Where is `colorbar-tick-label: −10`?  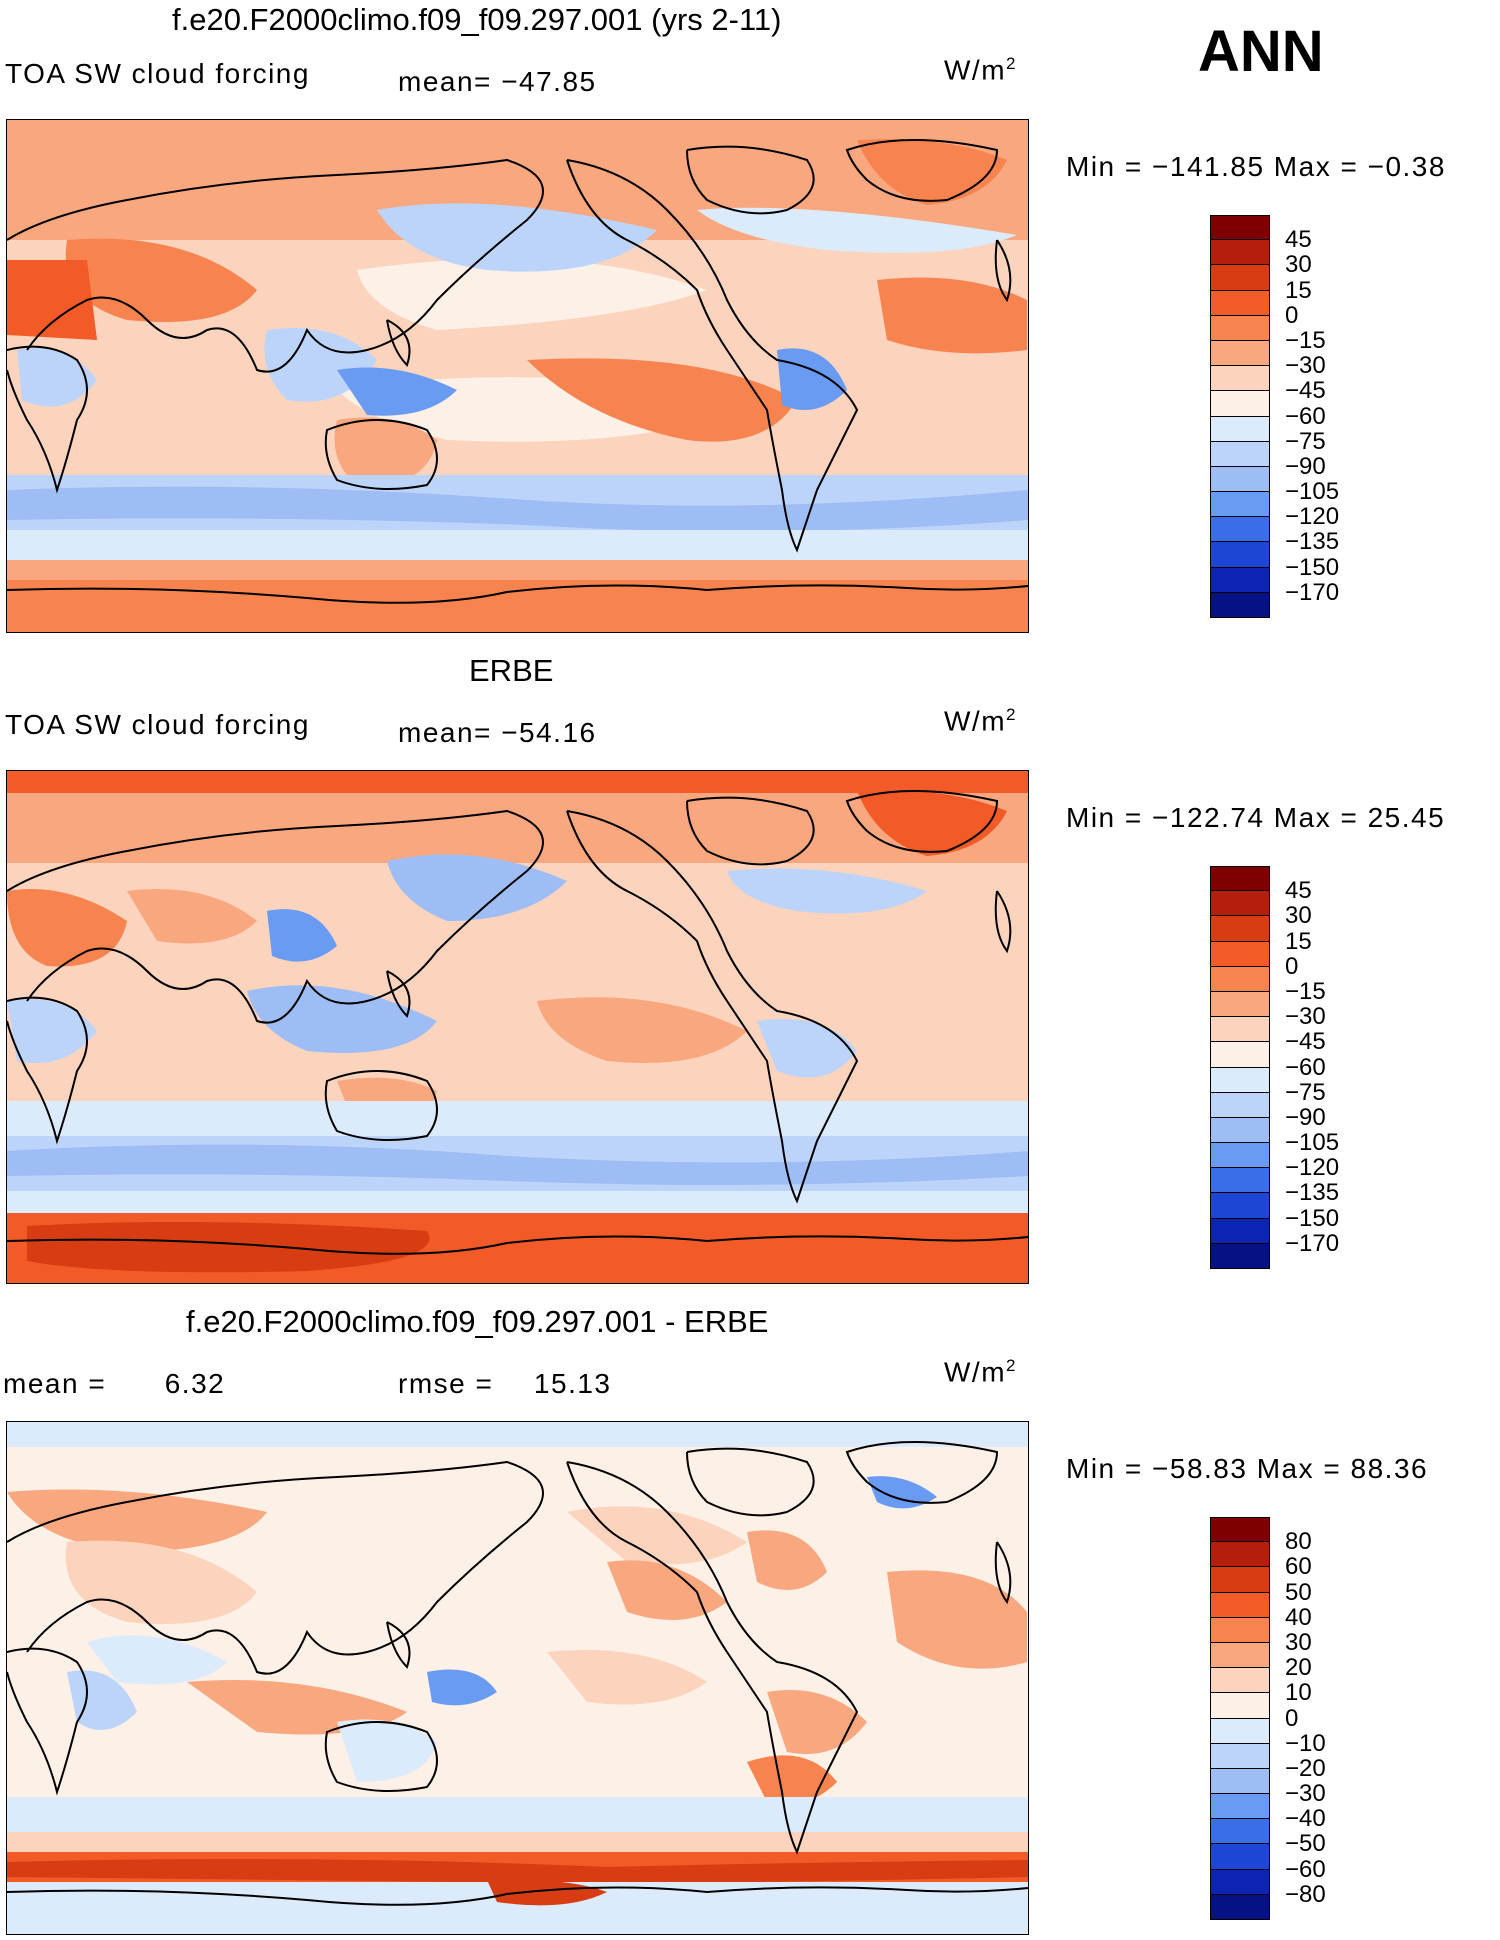
colorbar-tick-label: −10 is located at coordinates (1305, 1743).